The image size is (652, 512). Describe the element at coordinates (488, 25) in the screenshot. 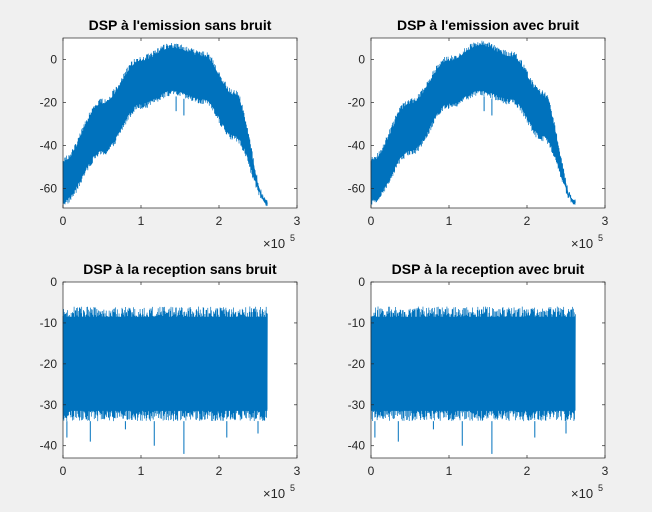

I see `subplot-title: DSP à l'emission avec bruit` at that location.